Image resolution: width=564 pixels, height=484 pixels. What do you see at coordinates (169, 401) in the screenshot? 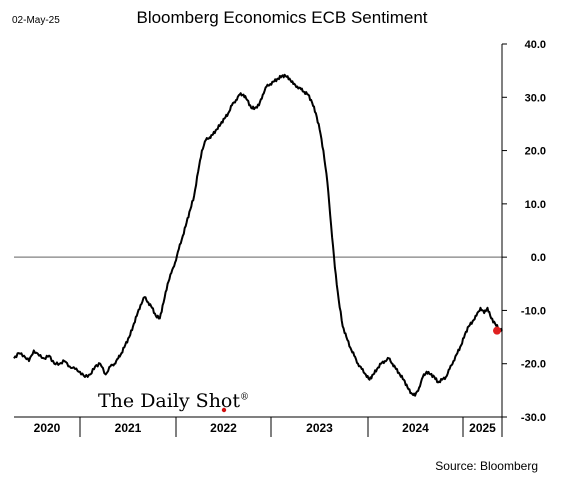
I see `watermark-text: The Daily Shot` at bounding box center [169, 401].